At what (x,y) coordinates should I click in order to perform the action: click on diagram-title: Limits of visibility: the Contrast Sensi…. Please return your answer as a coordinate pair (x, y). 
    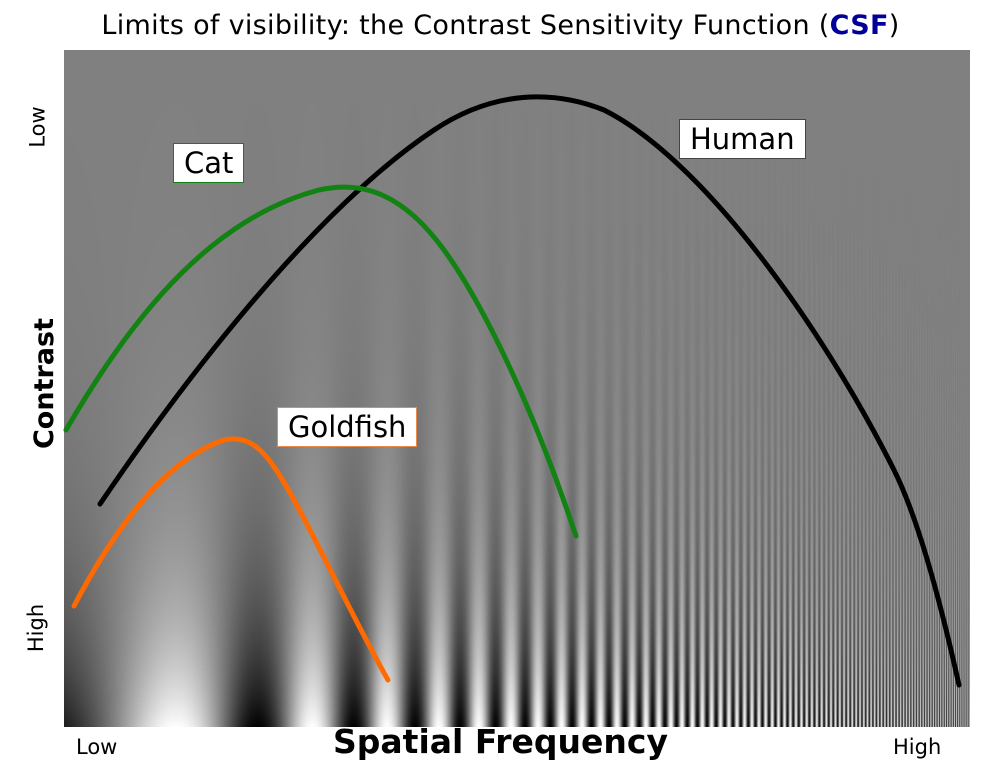
    Looking at the image, I should click on (500, 25).